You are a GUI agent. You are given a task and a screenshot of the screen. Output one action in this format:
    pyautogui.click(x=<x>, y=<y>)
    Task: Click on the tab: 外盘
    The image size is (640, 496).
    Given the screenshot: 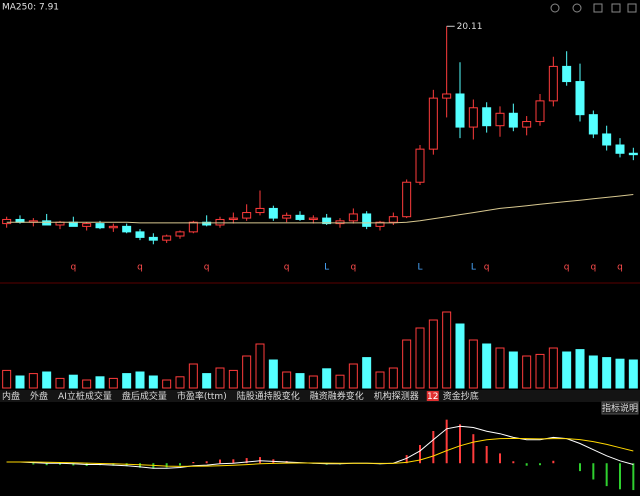 What is the action you would take?
    pyautogui.click(x=39, y=396)
    